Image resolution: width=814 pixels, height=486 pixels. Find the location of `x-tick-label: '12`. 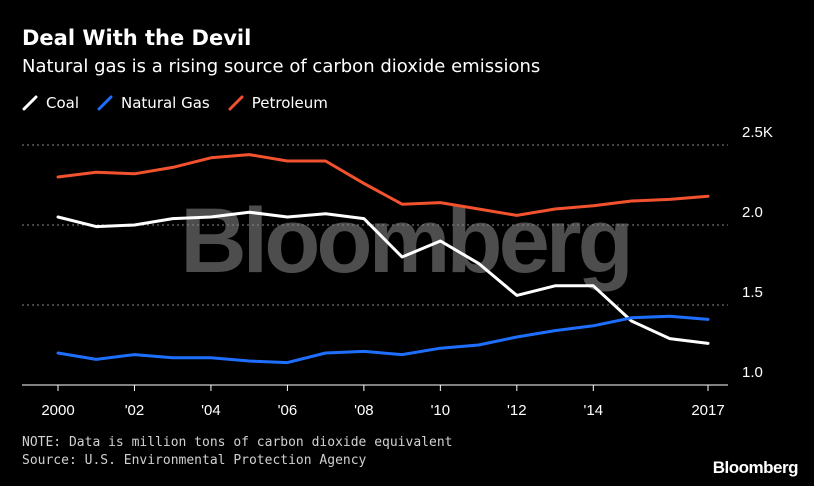

x-tick-label: '12 is located at coordinates (517, 410).